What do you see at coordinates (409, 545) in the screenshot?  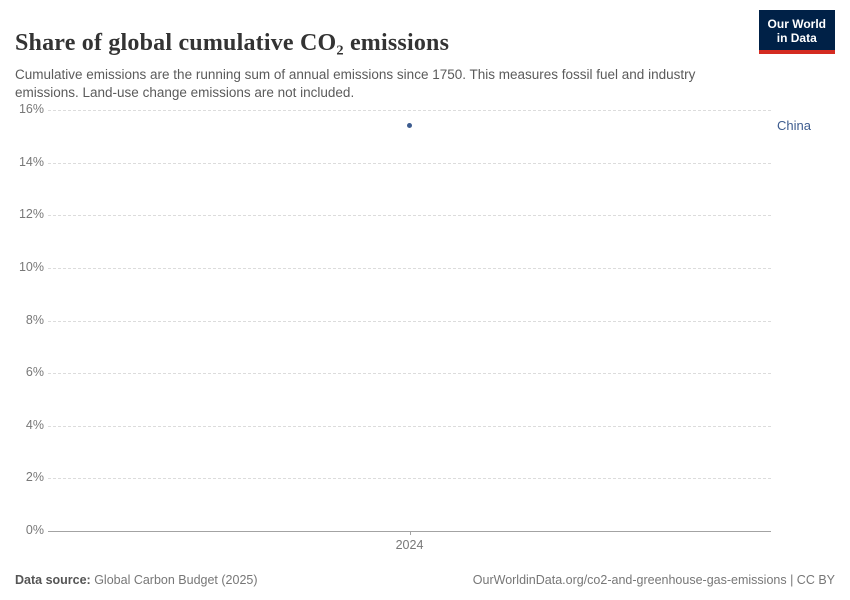 I see `x-axis-tick-label: 2024` at bounding box center [409, 545].